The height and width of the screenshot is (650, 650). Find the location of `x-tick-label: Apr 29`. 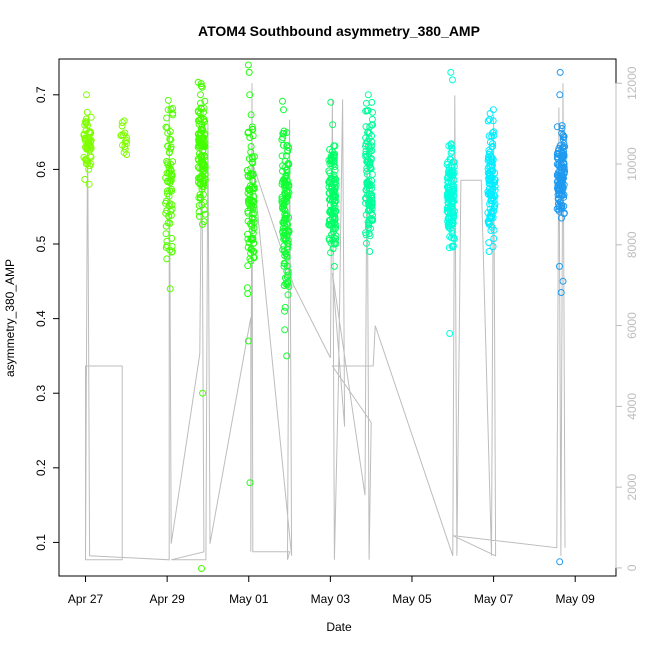

x-tick-label: Apr 29 is located at coordinates (167, 599).